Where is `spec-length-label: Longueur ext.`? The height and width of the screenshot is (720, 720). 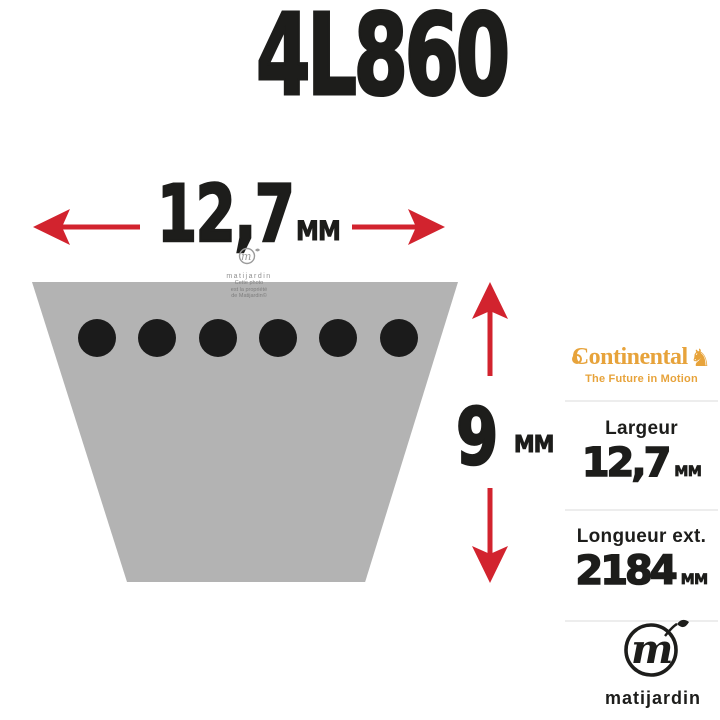
spec-length-label: Longueur ext. is located at coordinates (641, 536).